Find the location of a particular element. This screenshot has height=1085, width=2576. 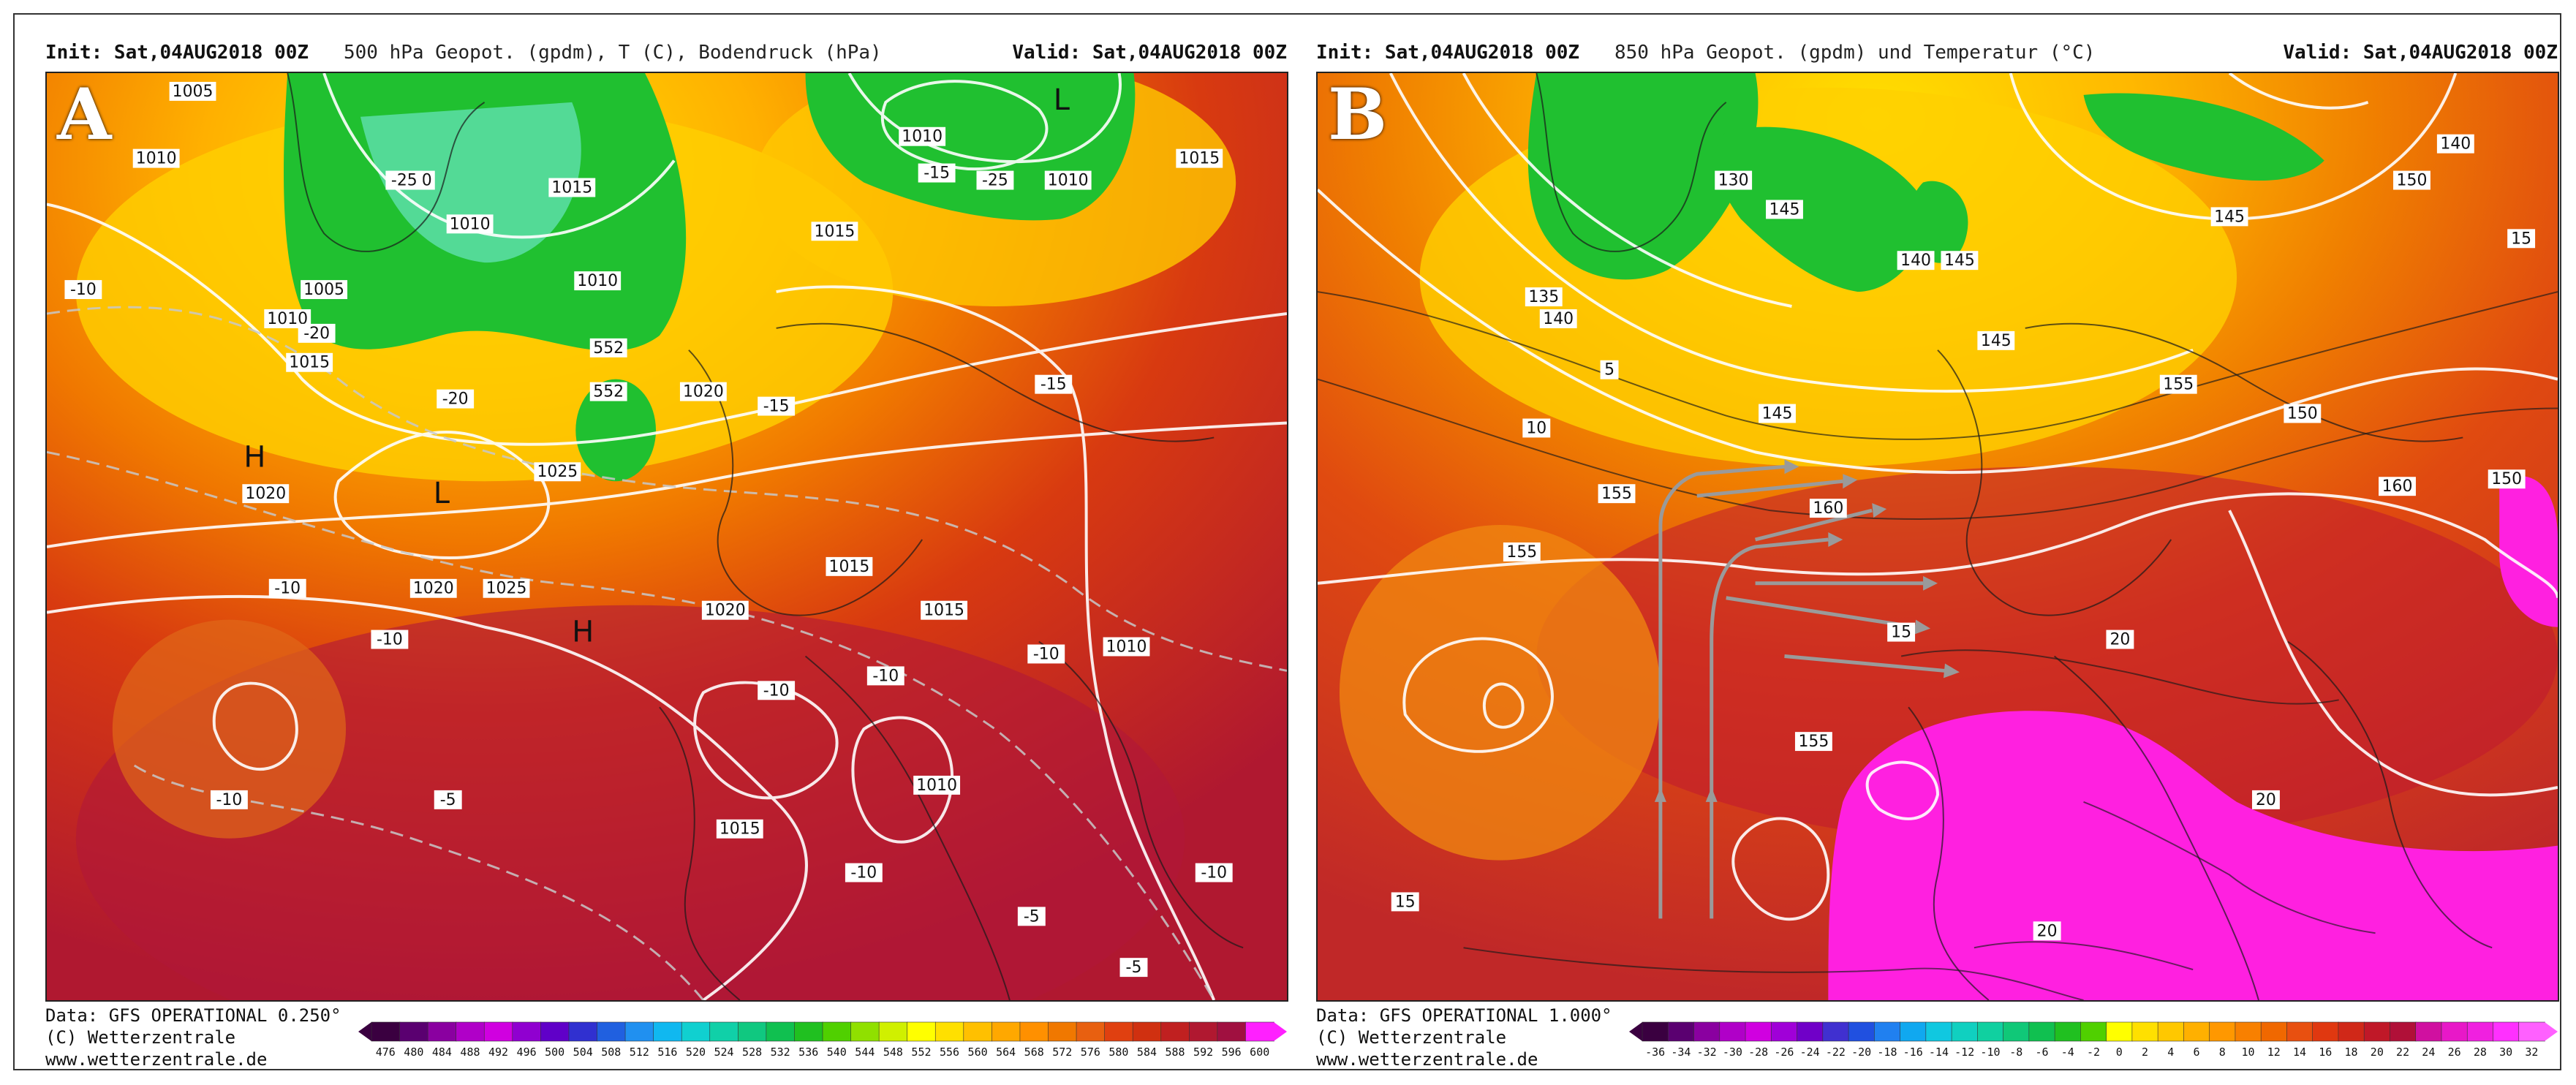

panel-b-arrow-heads is located at coordinates (1807, 630).